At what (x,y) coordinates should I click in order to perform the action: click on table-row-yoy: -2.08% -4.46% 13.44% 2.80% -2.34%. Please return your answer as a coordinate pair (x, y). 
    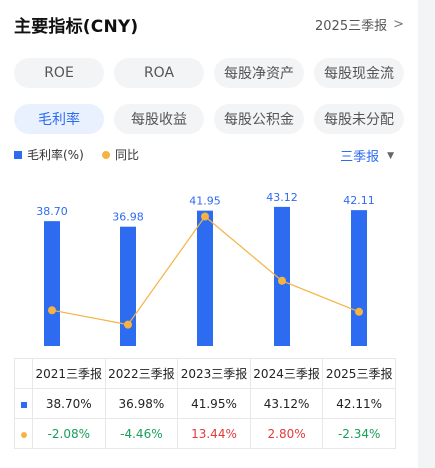
    Looking at the image, I should click on (205, 433).